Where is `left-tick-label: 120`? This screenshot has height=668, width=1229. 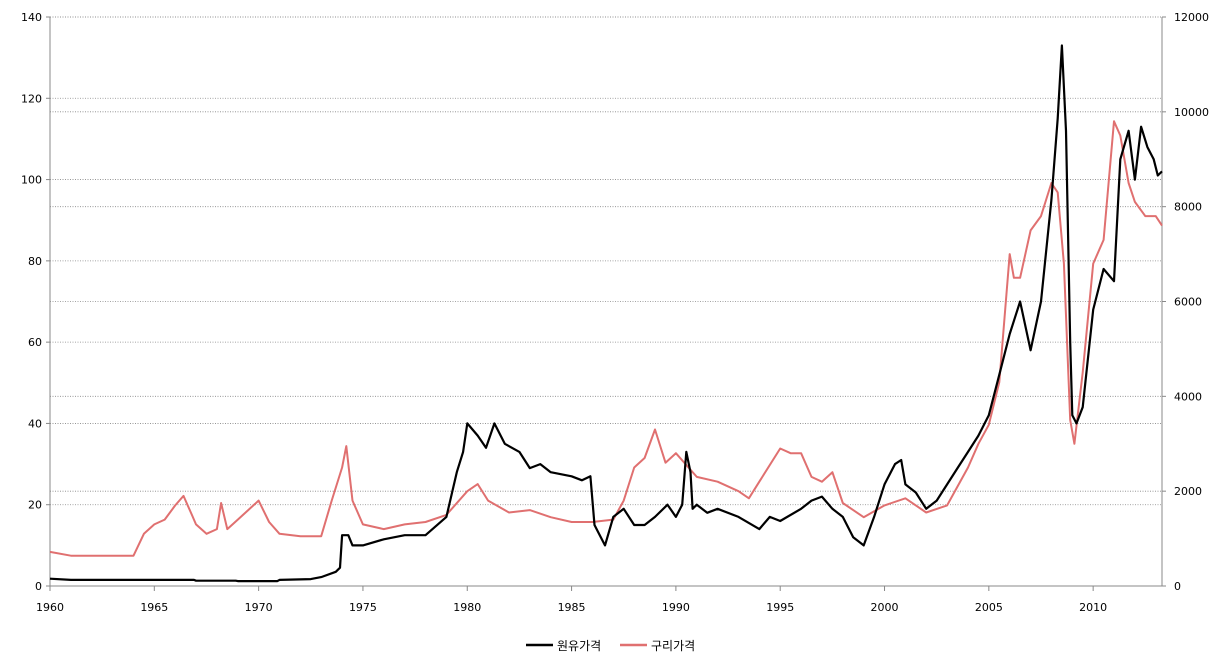
left-tick-label: 120 is located at coordinates (31, 98).